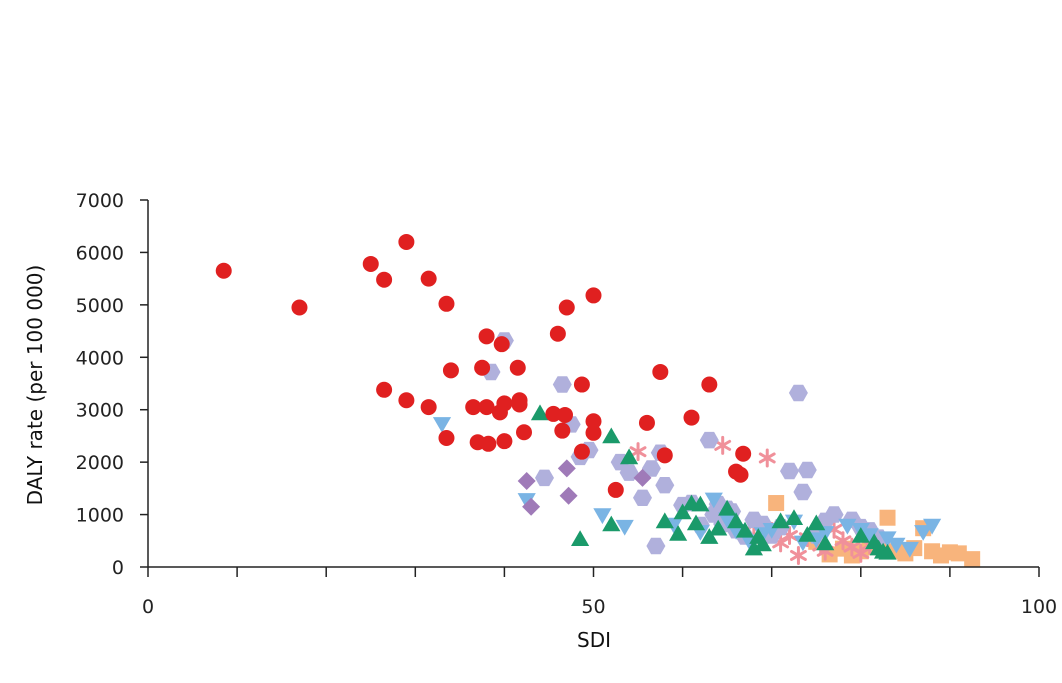 The image size is (1062, 683). I want to click on y-tick-label: 1000, so click(100, 516).